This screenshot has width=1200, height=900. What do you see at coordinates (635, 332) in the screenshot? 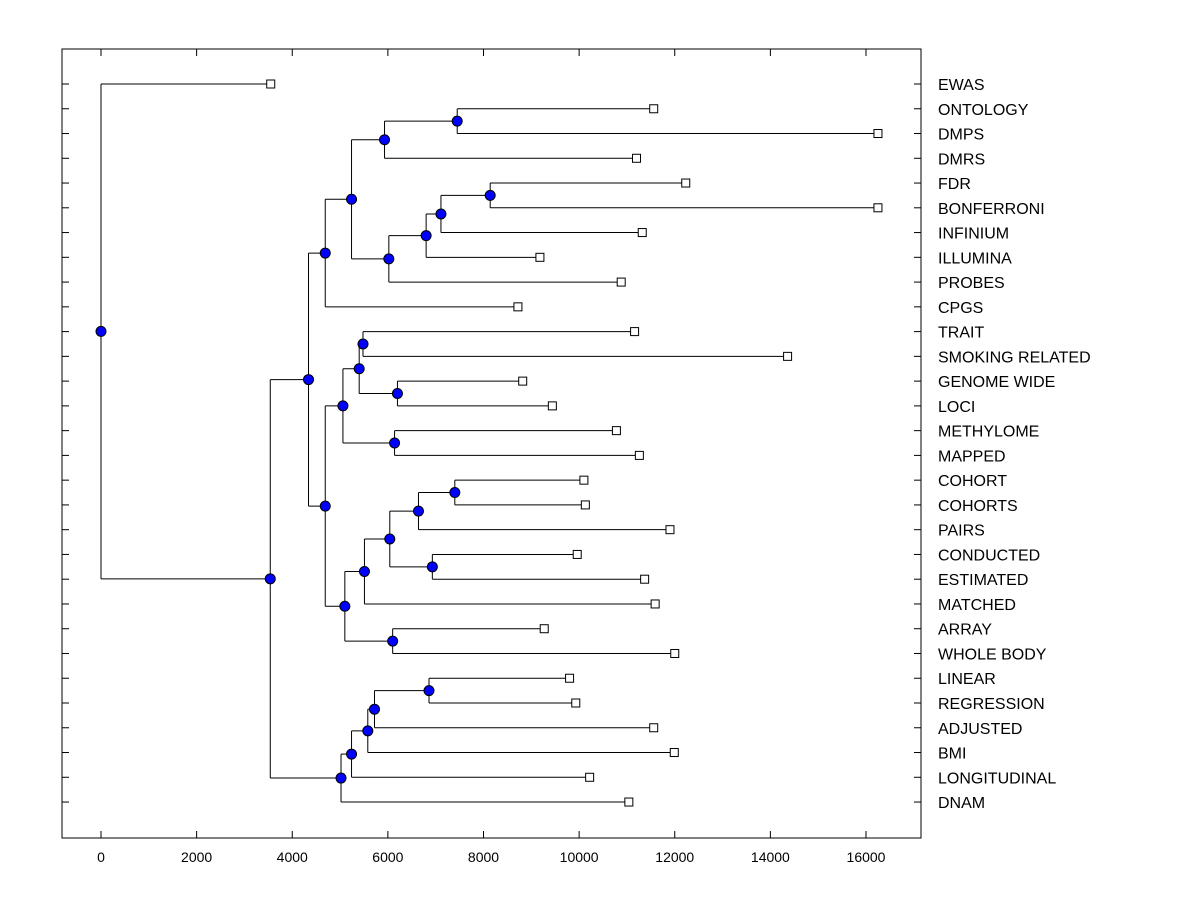
I see `leaf-marker-trait` at bounding box center [635, 332].